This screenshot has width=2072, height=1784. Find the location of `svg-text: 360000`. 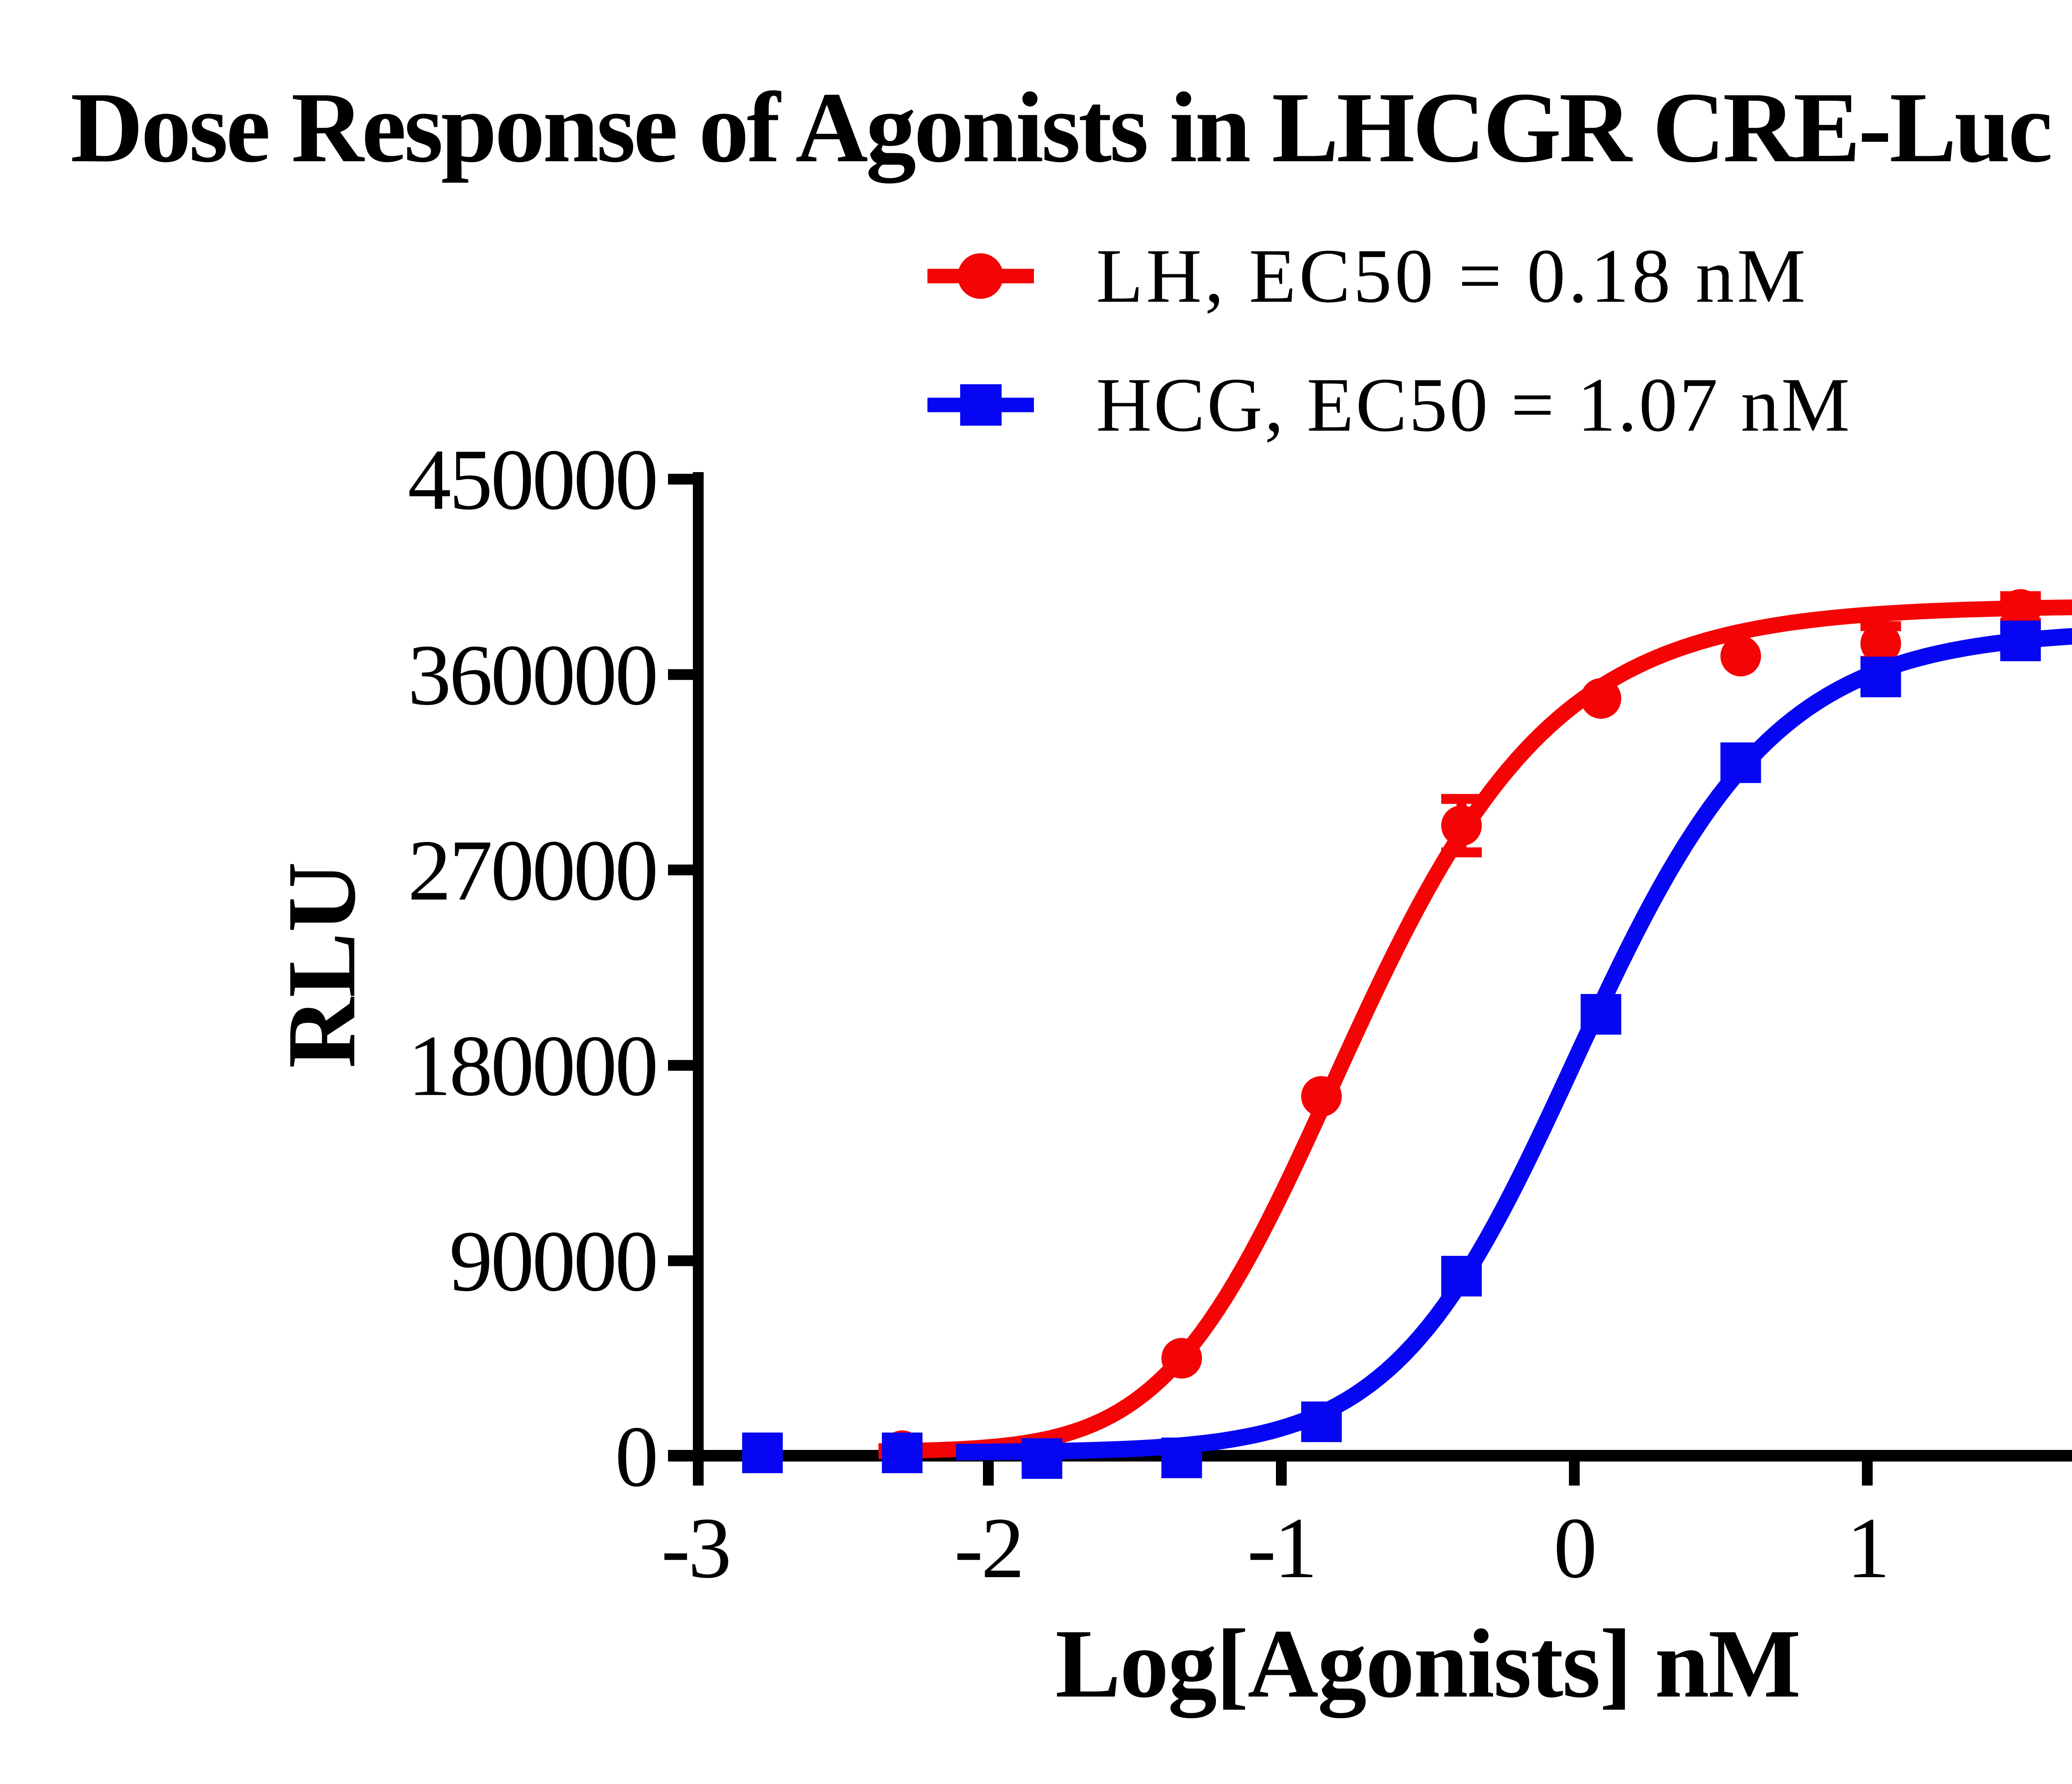

svg-text: 360000 is located at coordinates (532, 675).